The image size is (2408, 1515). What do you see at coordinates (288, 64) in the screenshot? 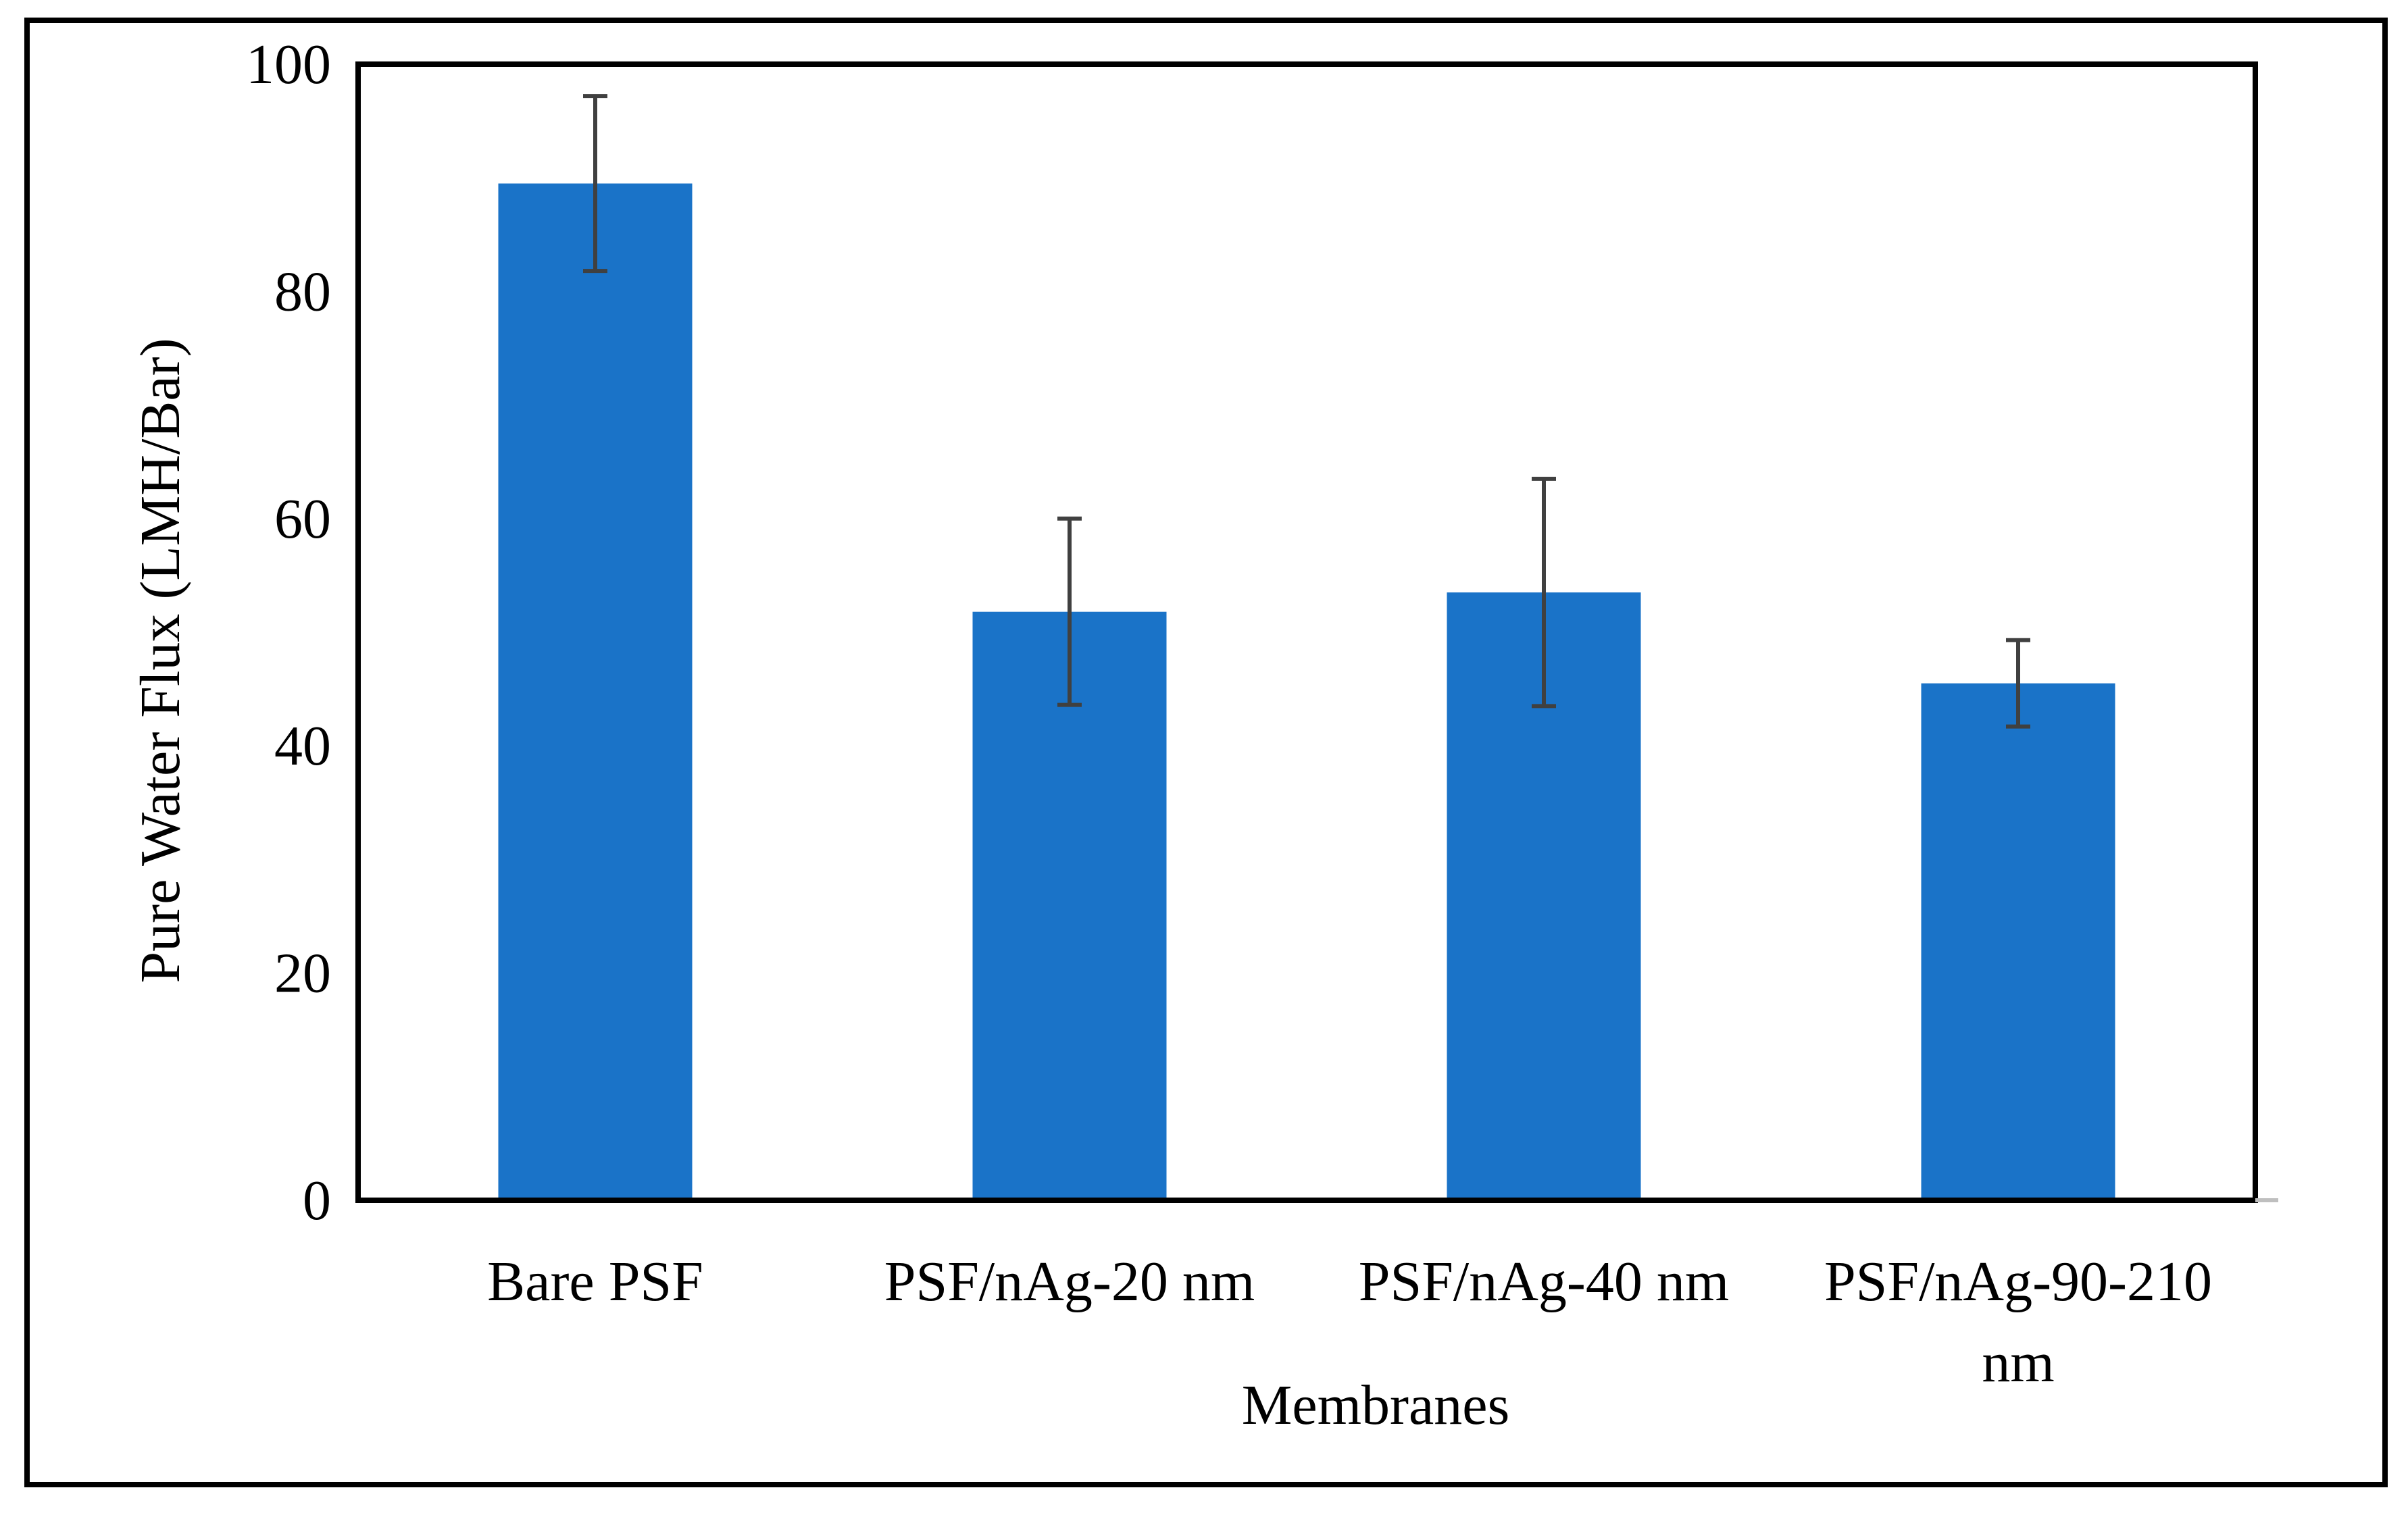
I see `y-tick-label: 100` at bounding box center [288, 64].